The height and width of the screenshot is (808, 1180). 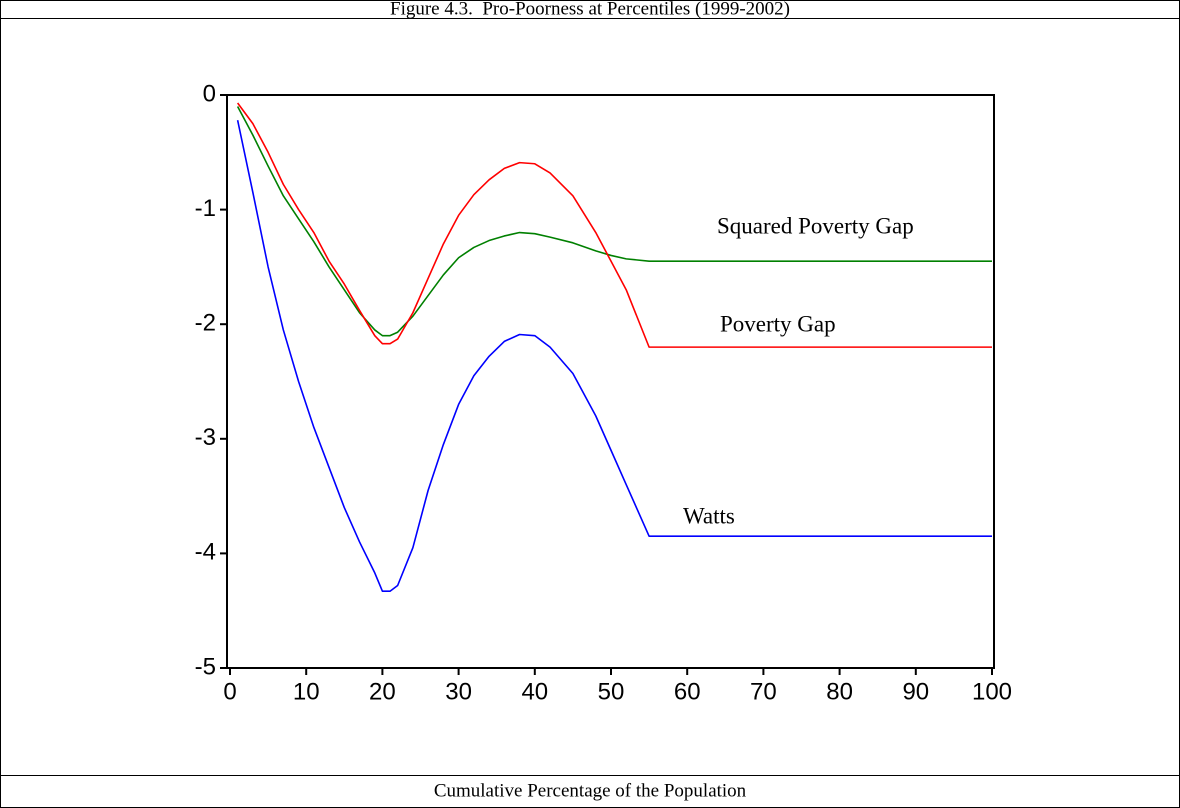 What do you see at coordinates (778, 323) in the screenshot?
I see `series-label: Poverty Gap` at bounding box center [778, 323].